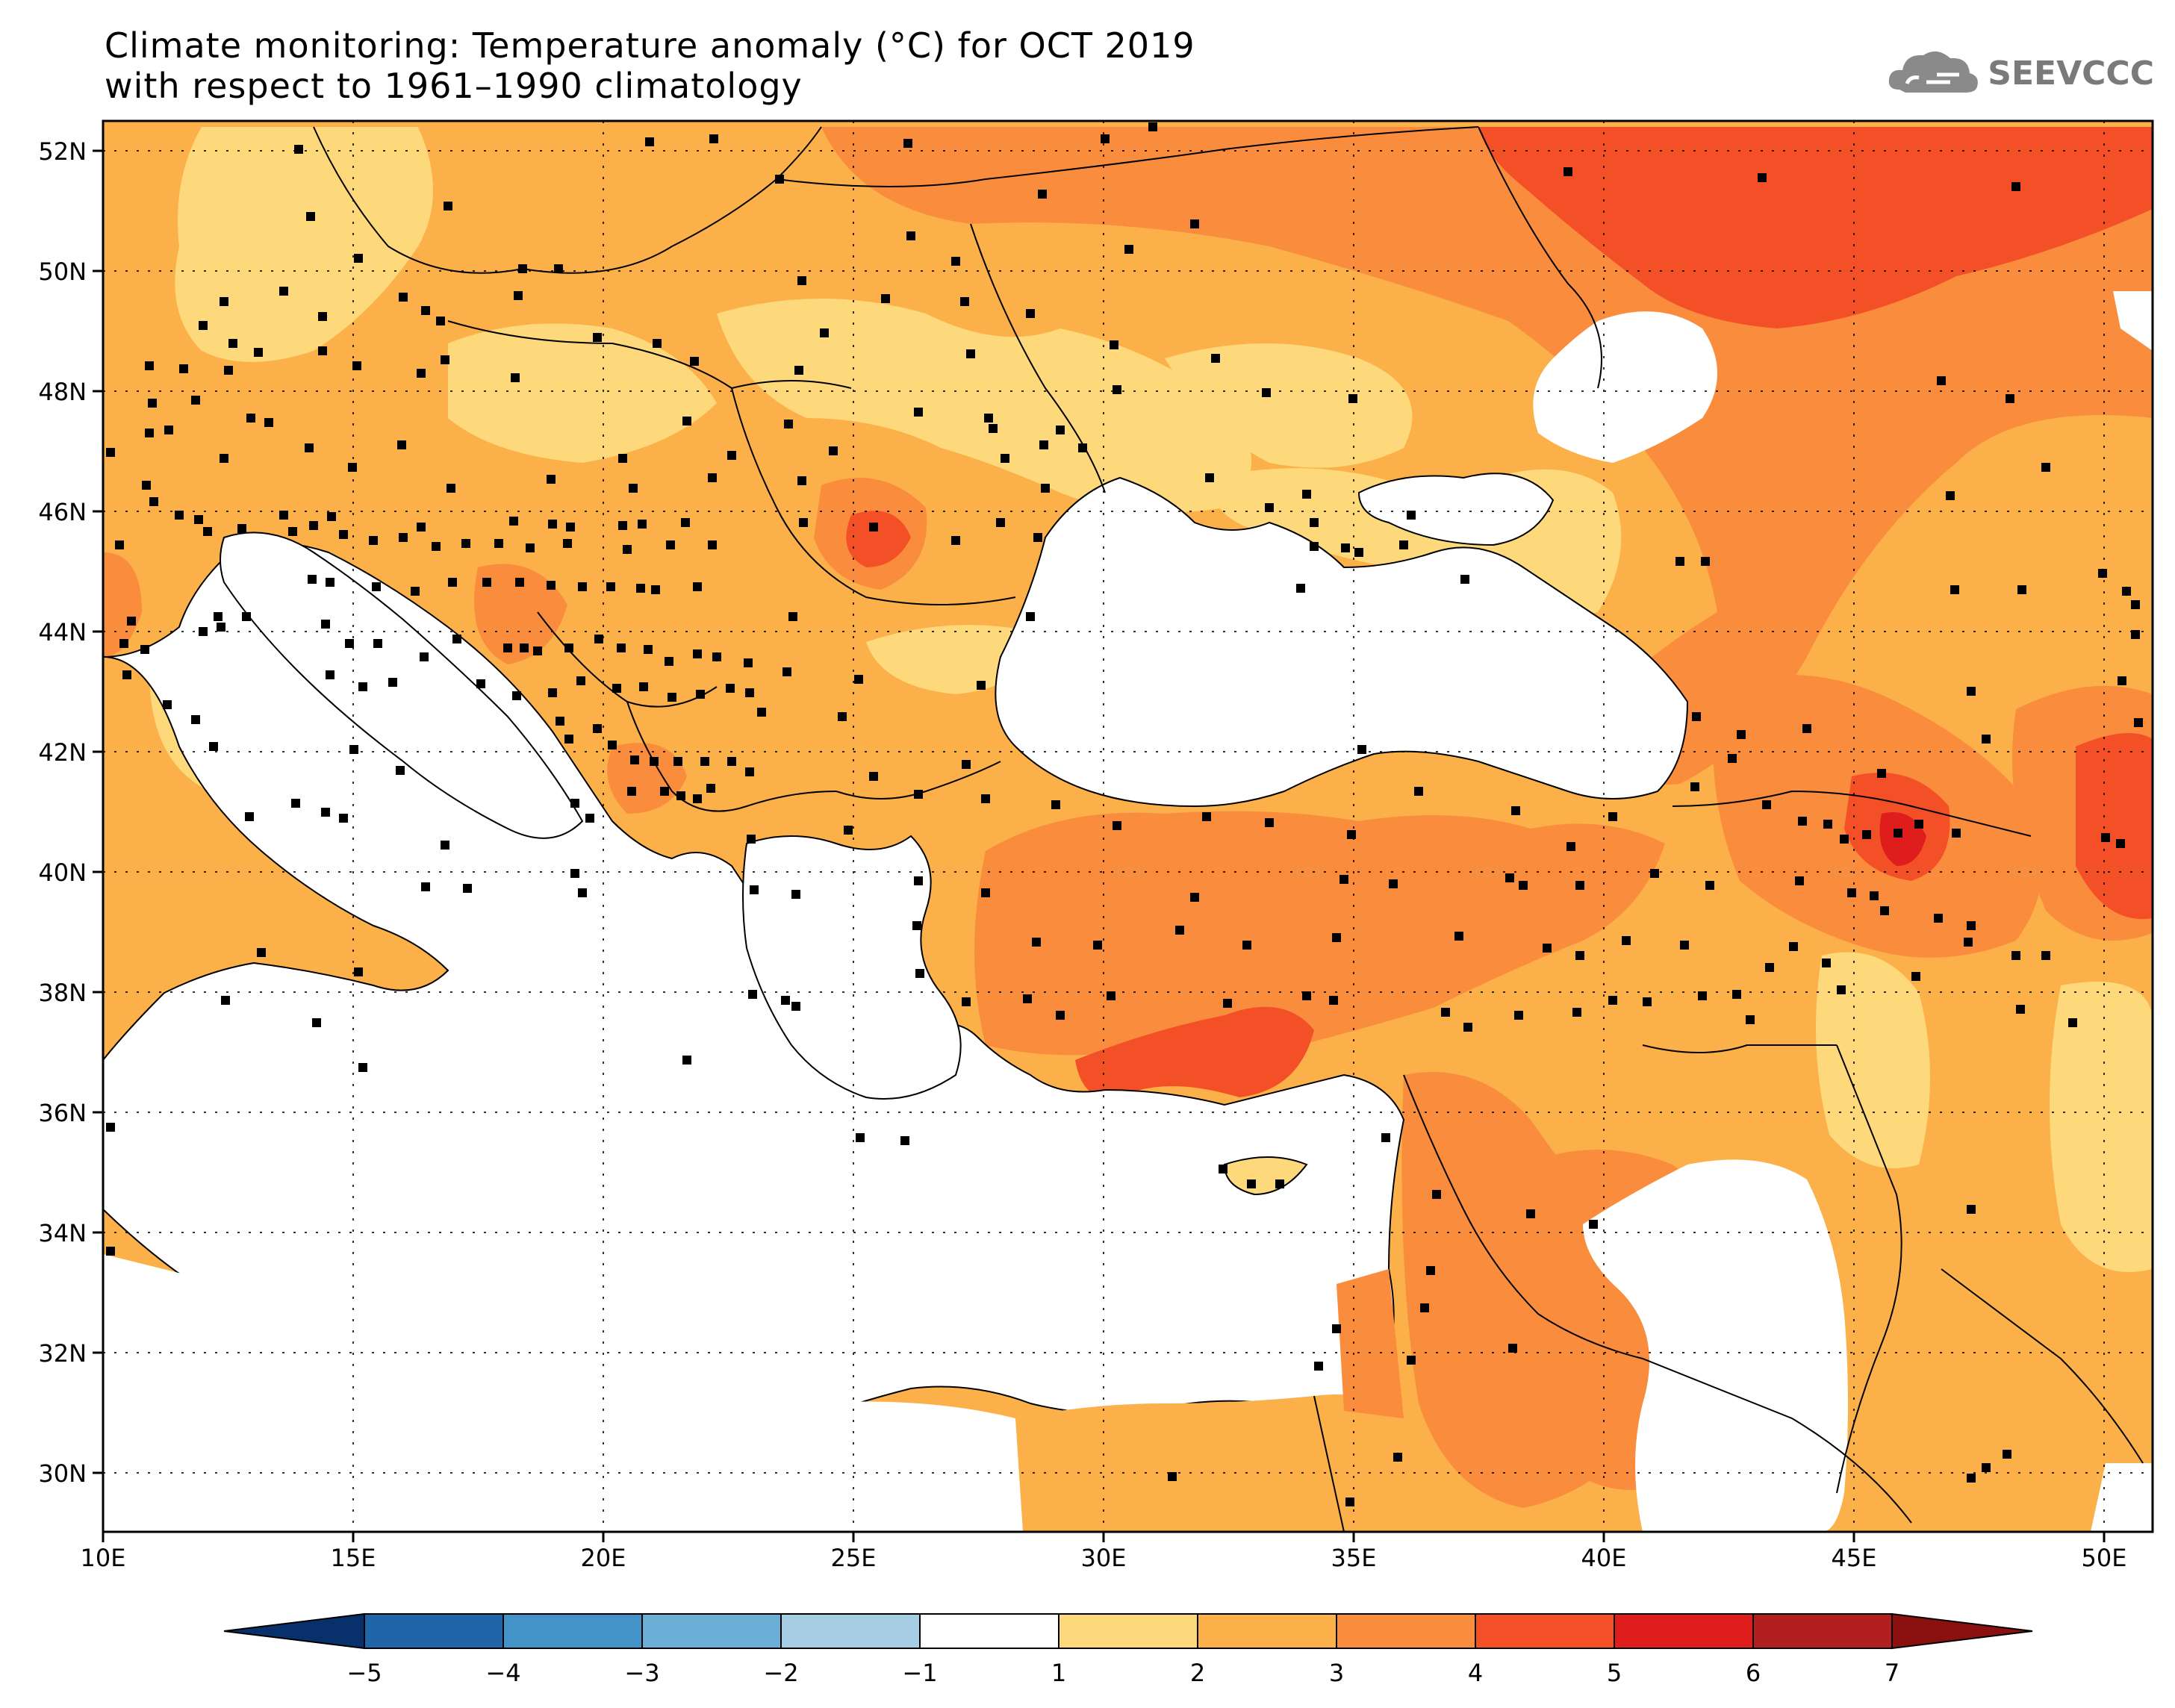  I want to click on anomaly-zone-4-5-caspian, so click(2114, 826).